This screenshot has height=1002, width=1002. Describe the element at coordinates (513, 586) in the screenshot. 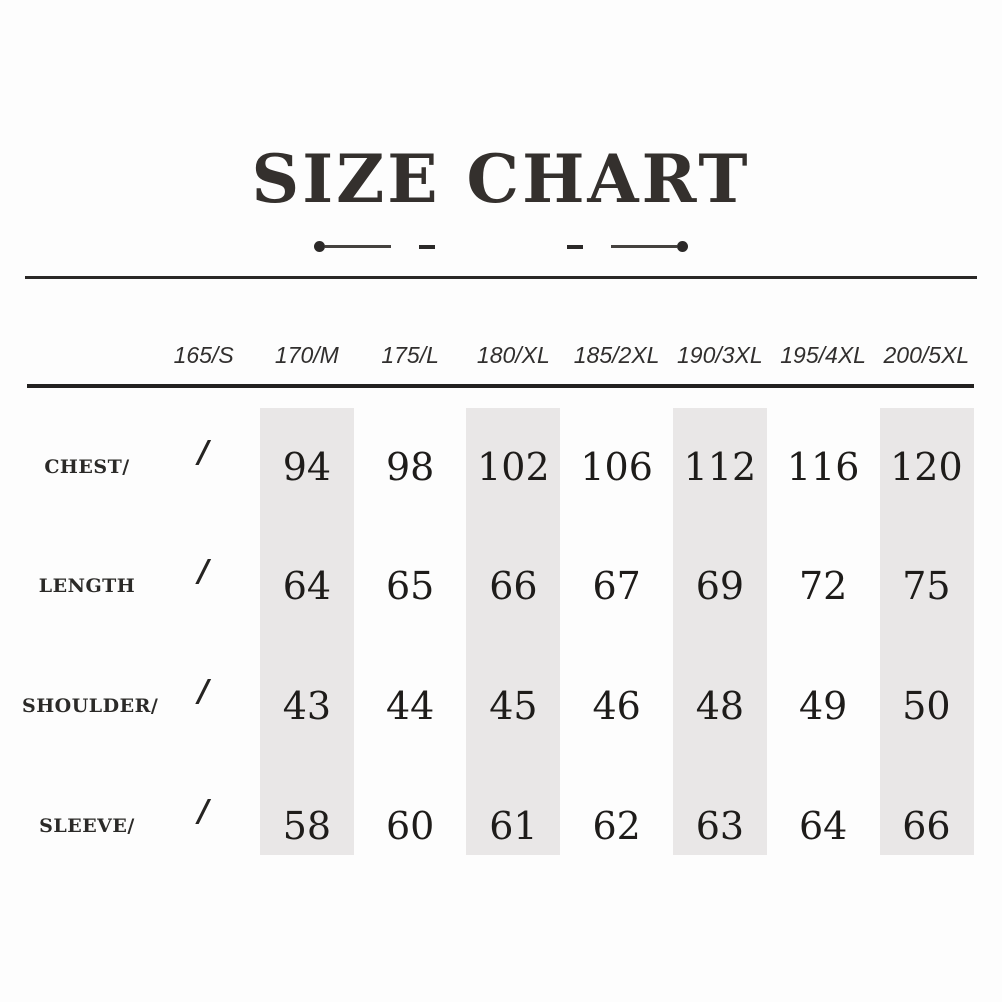

I see `cell-length-180xl: 66` at that location.